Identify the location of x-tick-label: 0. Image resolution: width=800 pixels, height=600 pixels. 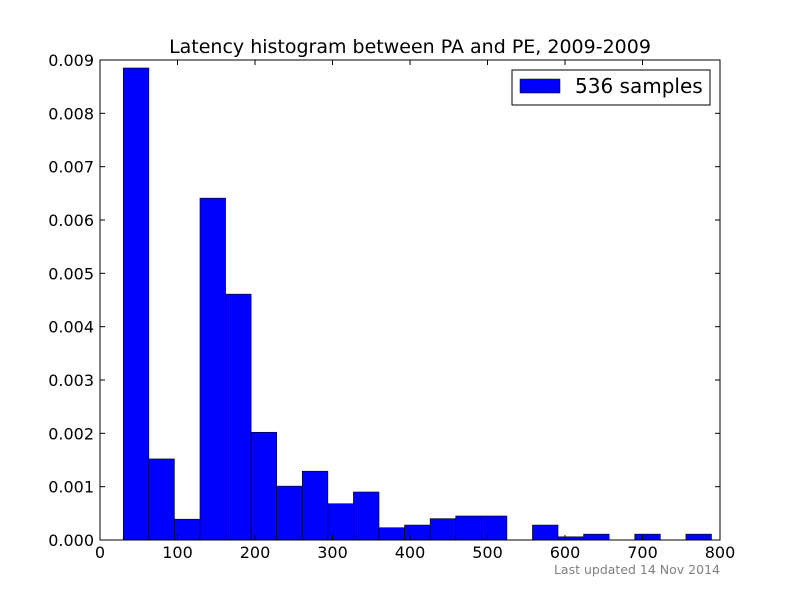
(100, 552).